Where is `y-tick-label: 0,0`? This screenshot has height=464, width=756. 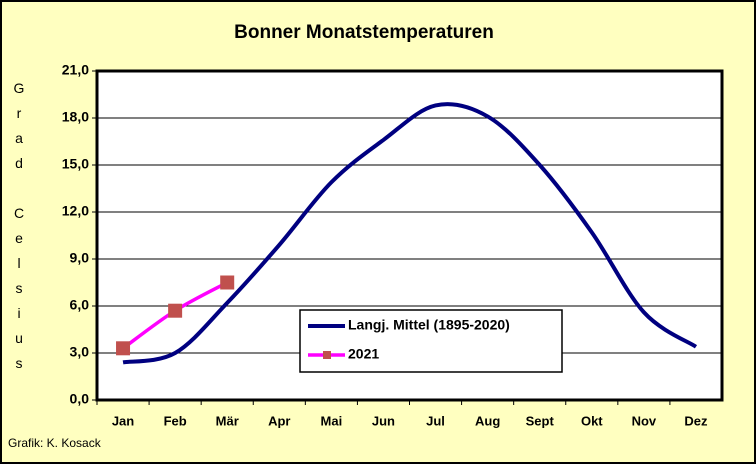 y-tick-label: 0,0 is located at coordinates (80, 399).